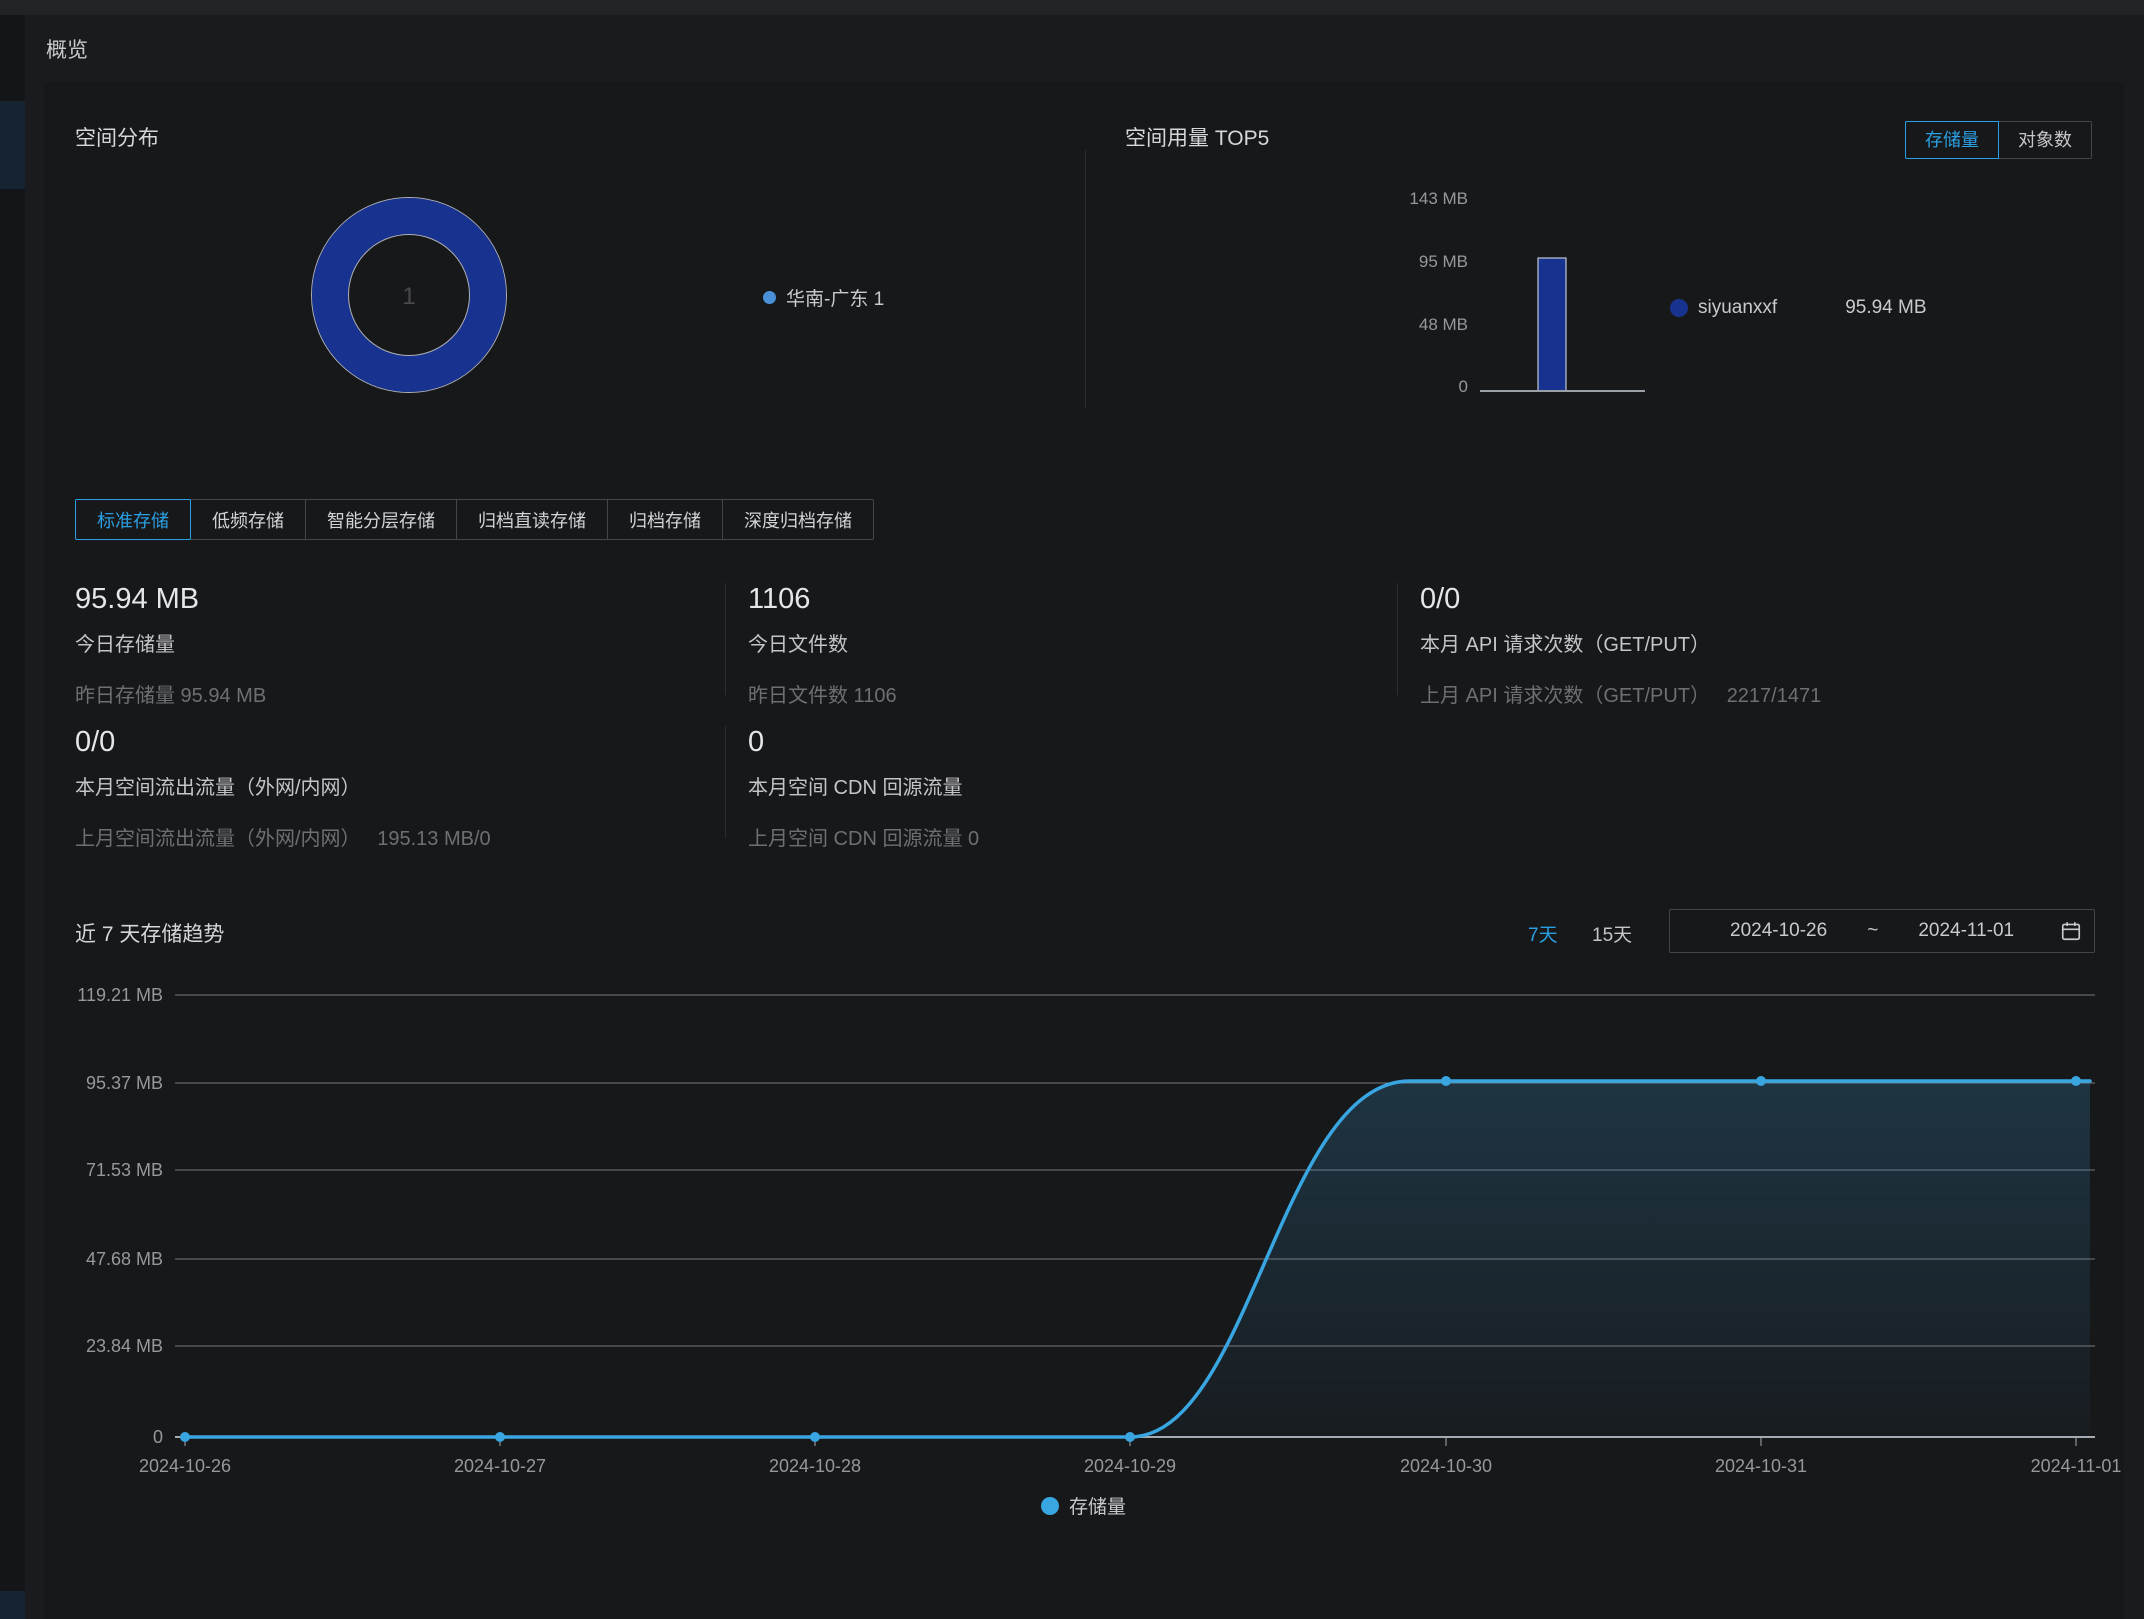 The height and width of the screenshot is (1619, 2144). What do you see at coordinates (1798, 308) in the screenshot?
I see `space-top5-legend-item: siyuanxxf 95.94 MB` at bounding box center [1798, 308].